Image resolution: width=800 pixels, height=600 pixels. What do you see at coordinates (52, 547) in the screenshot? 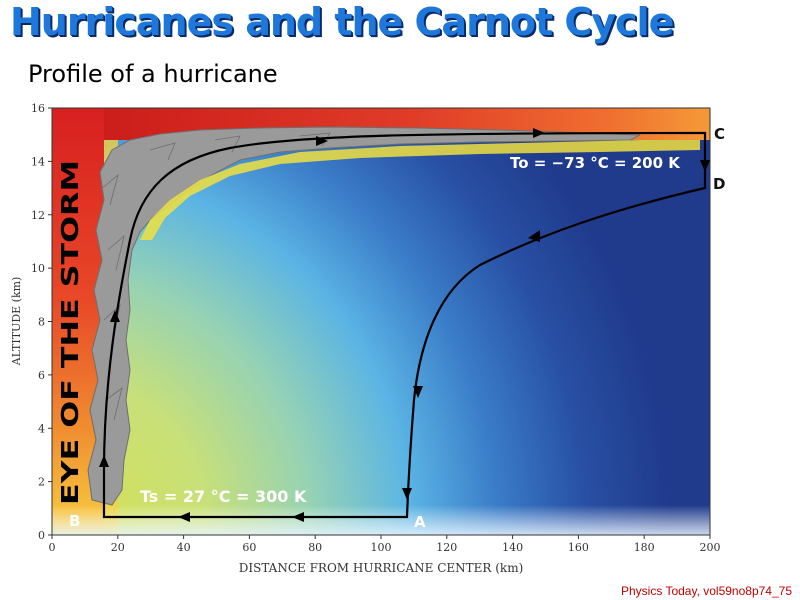
I see `x-tick-label: 0` at bounding box center [52, 547].